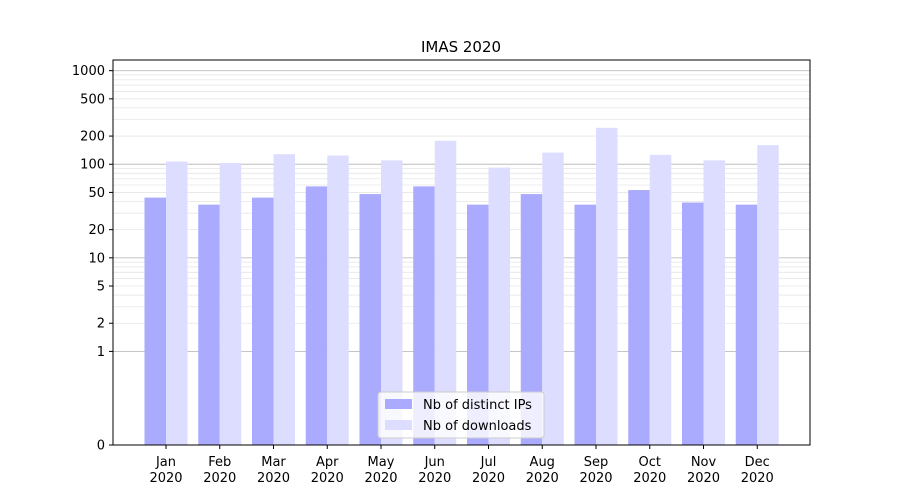  Describe the element at coordinates (96, 230) in the screenshot. I see `y-tick-label: 20` at that location.